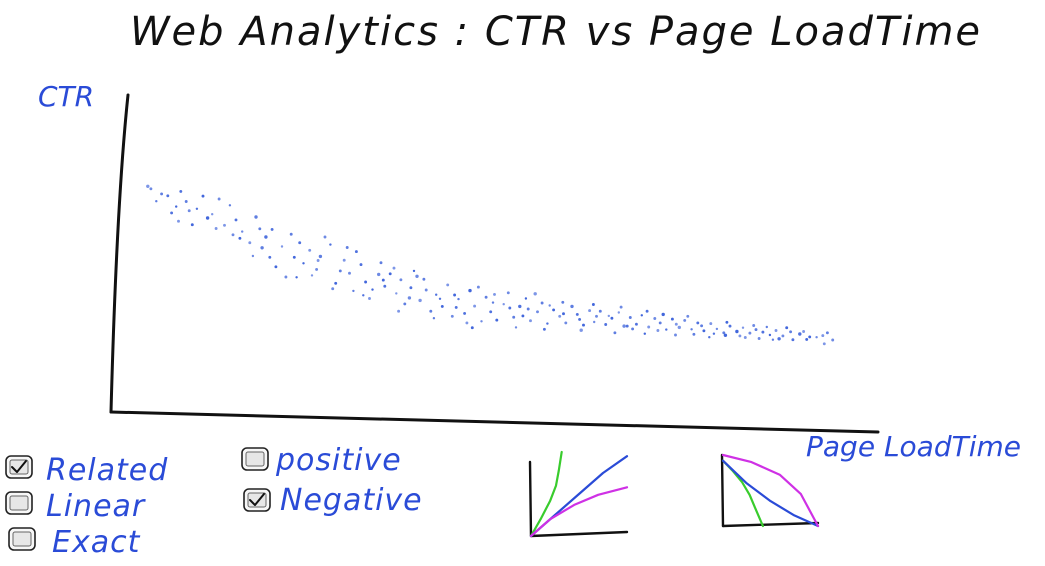 The image size is (1045, 566). I want to click on linear-checkbox-inner, so click(19, 503).